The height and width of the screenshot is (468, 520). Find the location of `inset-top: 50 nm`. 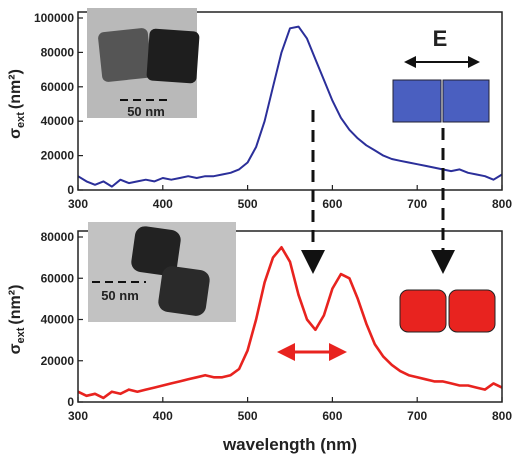

inset-top: 50 nm is located at coordinates (143, 63).